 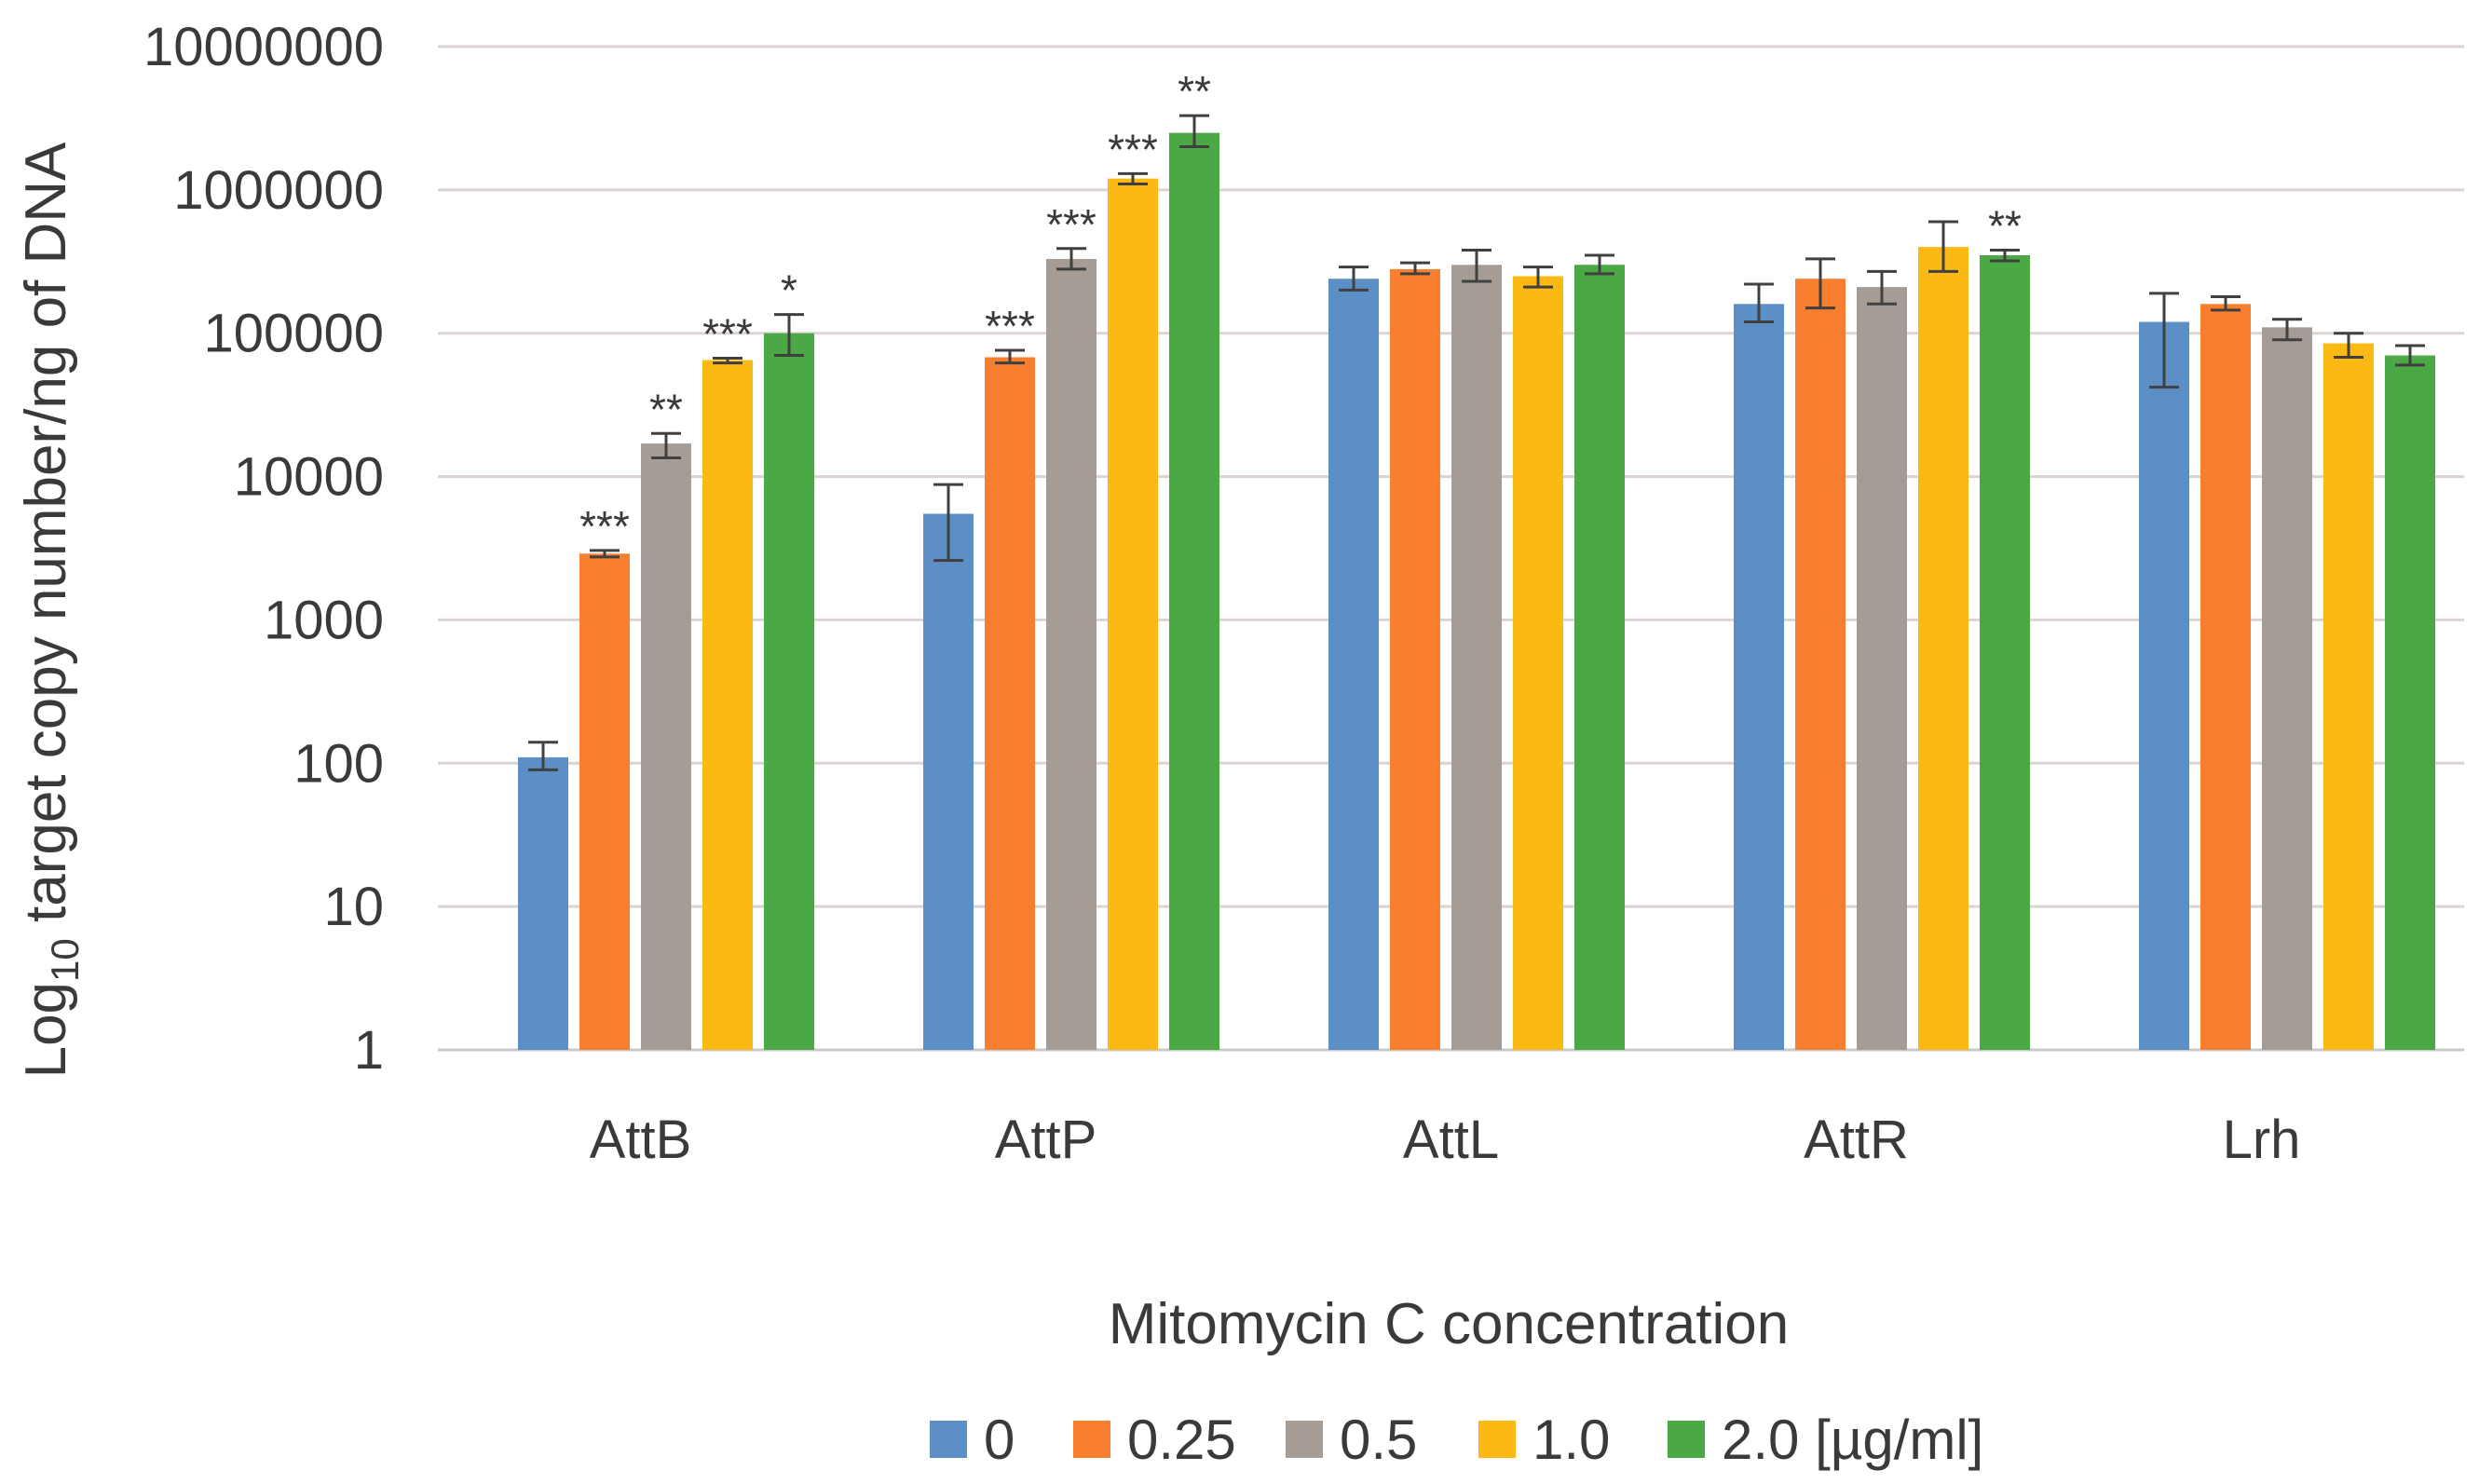 What do you see at coordinates (1450, 1324) in the screenshot?
I see `x-axis-title: Mitomycin C concentration` at bounding box center [1450, 1324].